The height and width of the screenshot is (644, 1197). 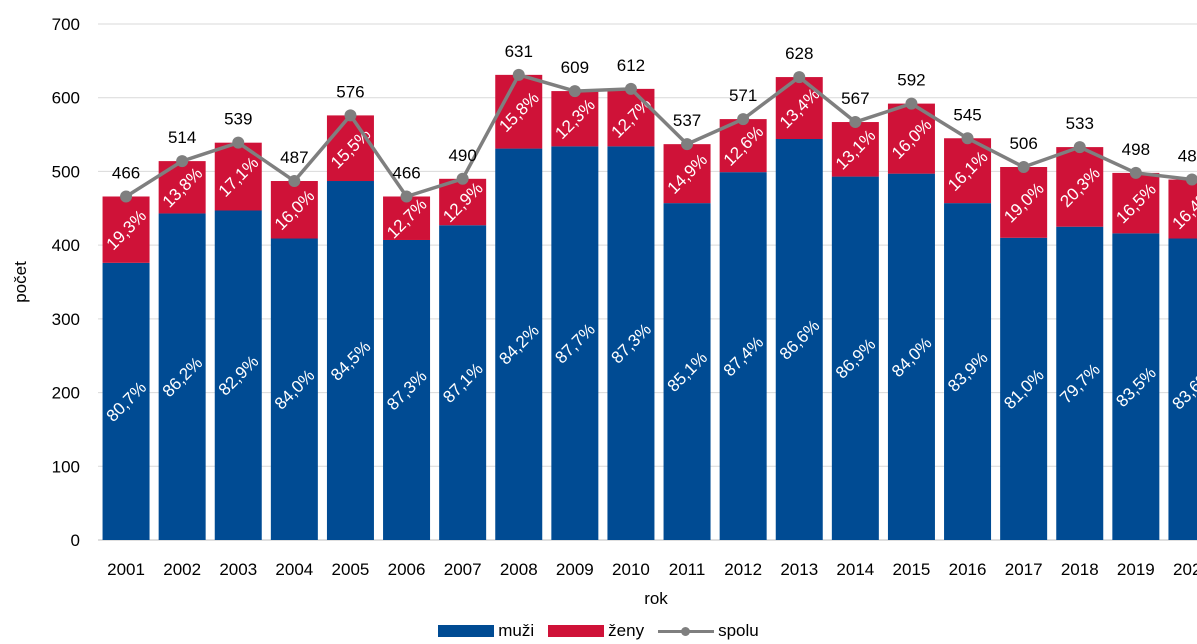 I want to click on y-tick-label: 300, so click(x=66, y=319).